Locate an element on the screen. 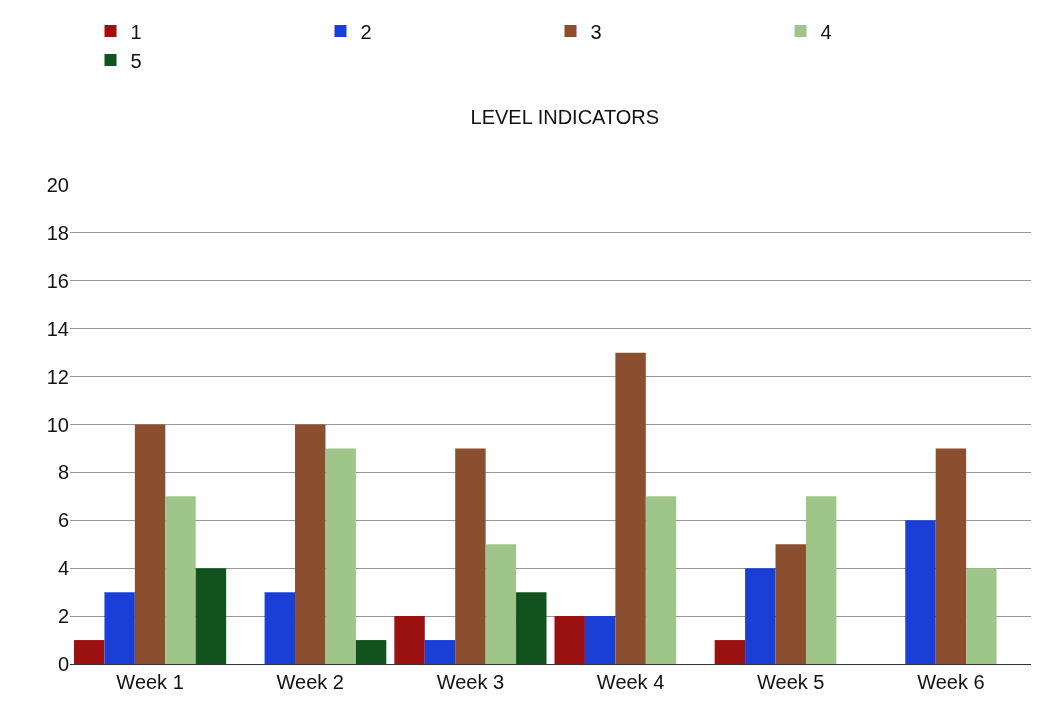 This screenshot has height=709, width=1046. y-tick-label: 14 is located at coordinates (57, 328).